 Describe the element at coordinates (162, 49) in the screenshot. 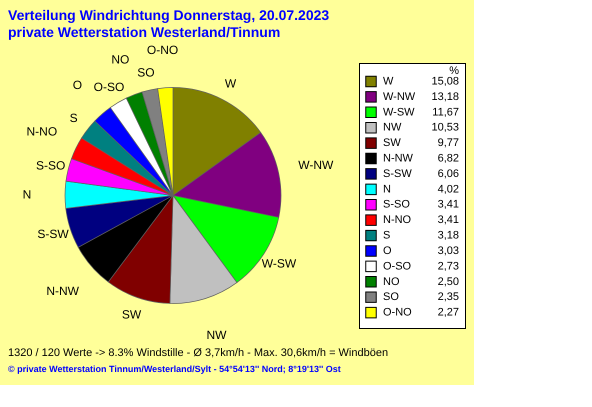

I see `slice-label: O-NO` at that location.